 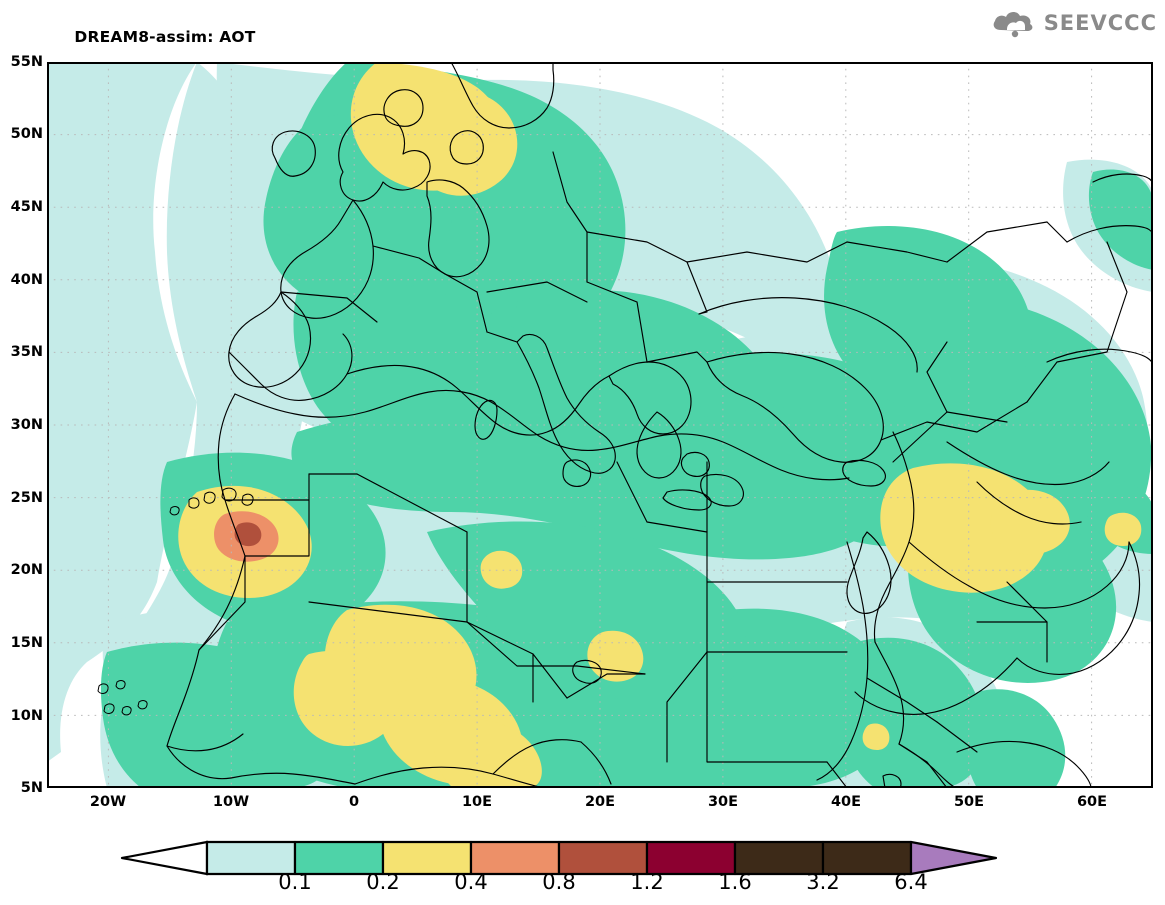 What do you see at coordinates (26, 352) in the screenshot?
I see `y-tick-35n: 35N` at bounding box center [26, 352].